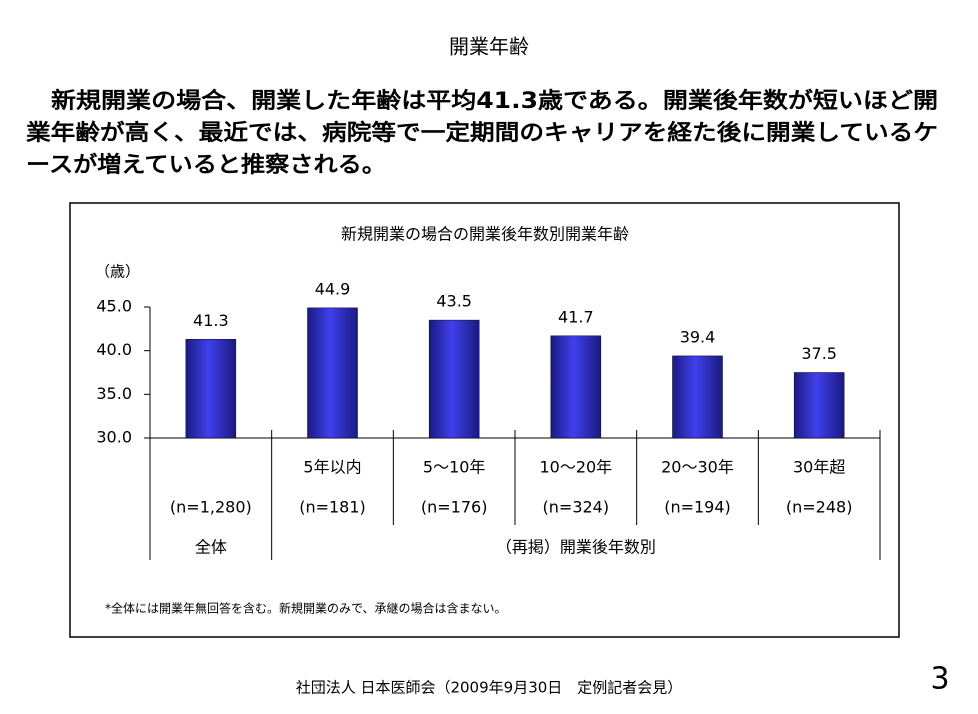 Image resolution: width=978 pixels, height=714 pixels. What do you see at coordinates (819, 353) in the screenshot?
I see `data-label: 37.5` at bounding box center [819, 353].